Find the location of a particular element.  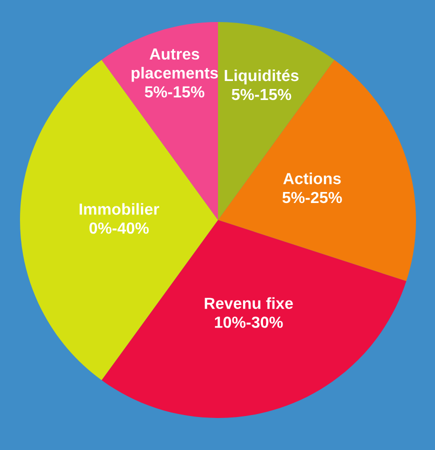

slice-label: Autres placements 5%-15% is located at coordinates (175, 73).